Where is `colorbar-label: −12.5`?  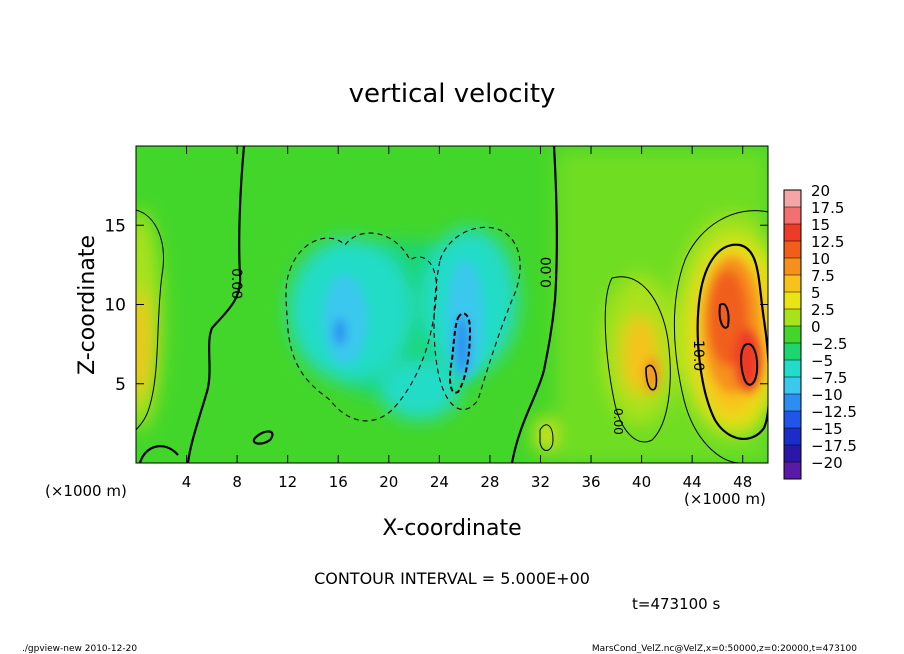
colorbar-label: −12.5 is located at coordinates (834, 412).